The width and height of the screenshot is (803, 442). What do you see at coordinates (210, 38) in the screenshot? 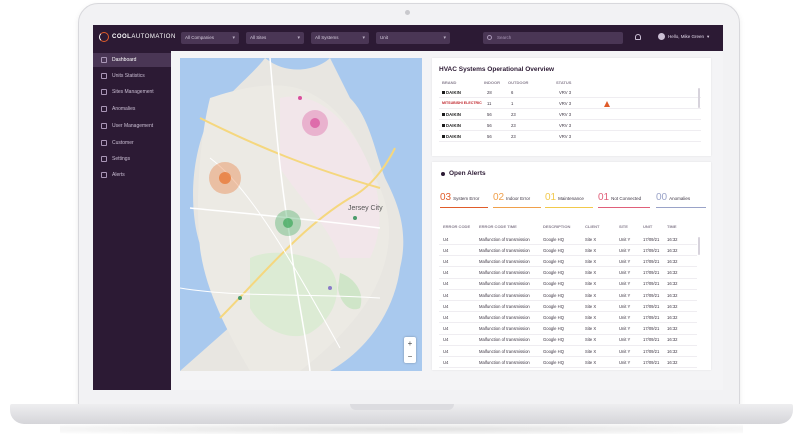
I see `companies-dropdown: All Companies ▾` at bounding box center [210, 38].